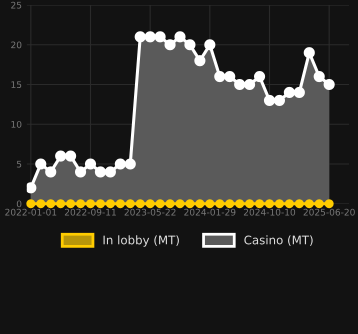 The width and height of the screenshot is (358, 334). What do you see at coordinates (90, 212) in the screenshot?
I see `x-tick-label: 2022-09-11` at bounding box center [90, 212].